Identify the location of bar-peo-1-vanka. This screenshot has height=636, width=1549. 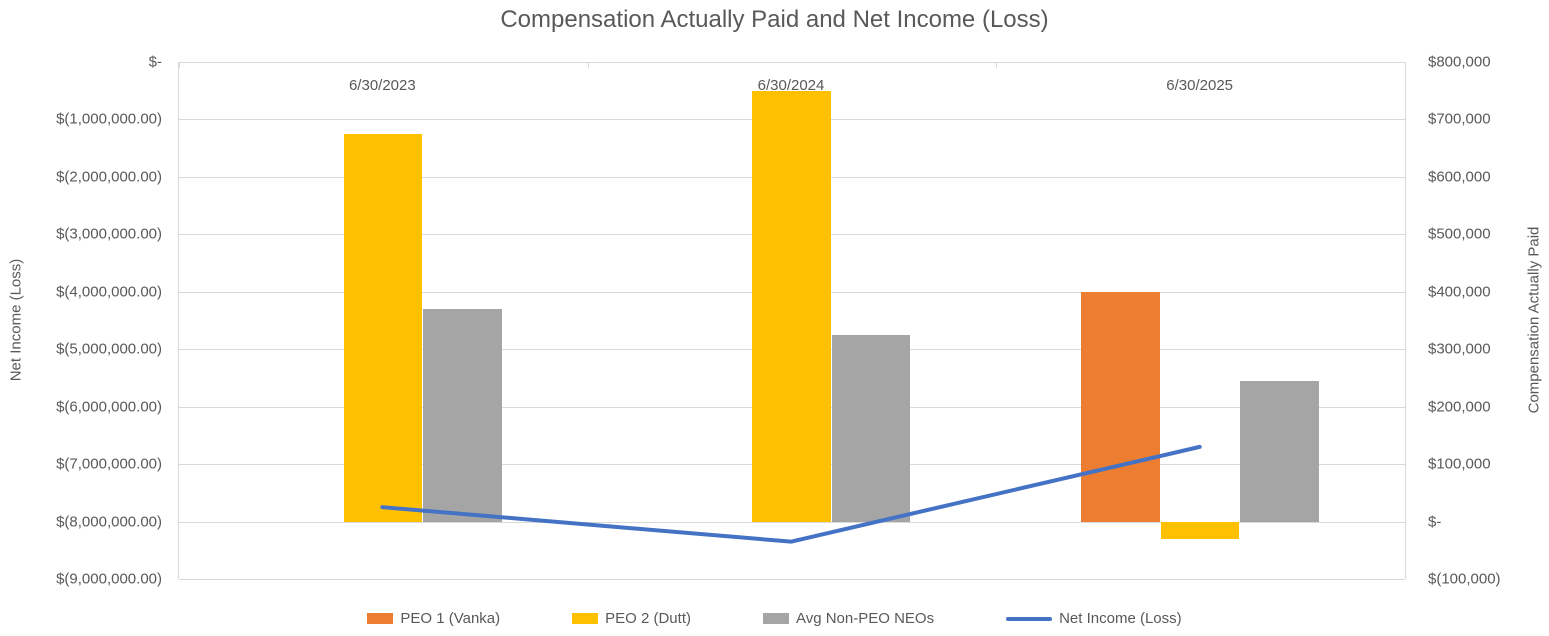
(1120, 406).